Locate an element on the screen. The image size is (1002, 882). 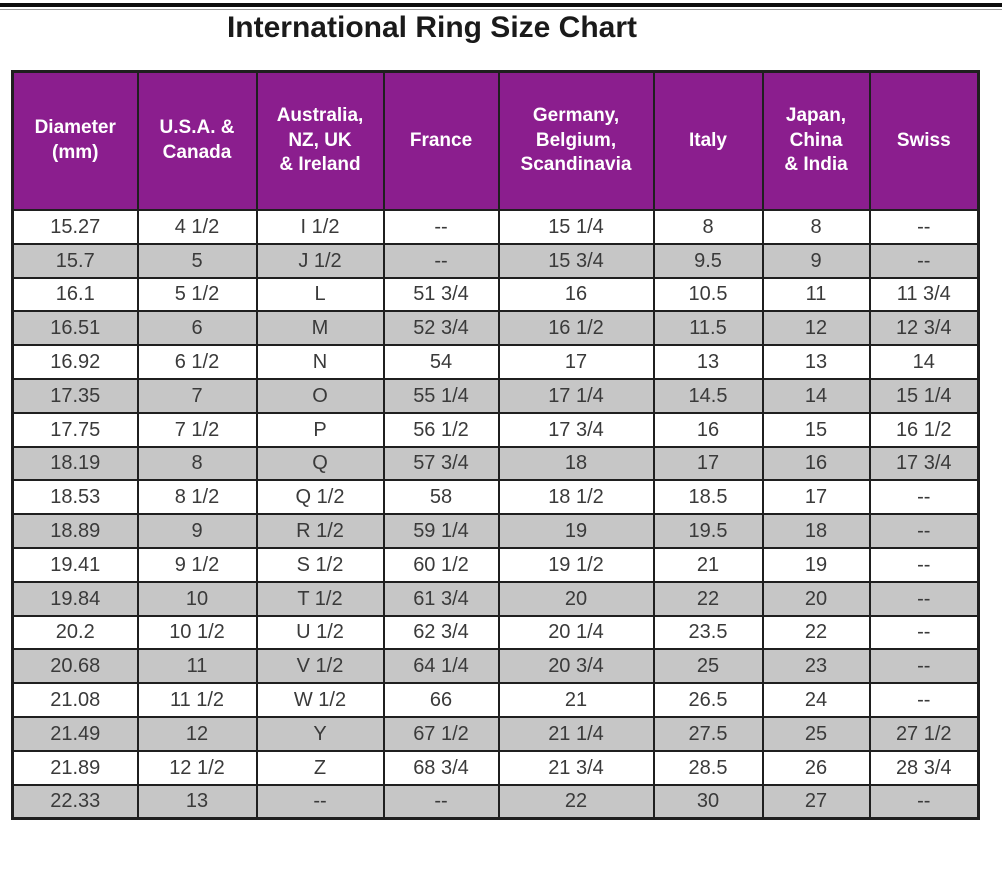
top-rule-thick is located at coordinates (501, 5).